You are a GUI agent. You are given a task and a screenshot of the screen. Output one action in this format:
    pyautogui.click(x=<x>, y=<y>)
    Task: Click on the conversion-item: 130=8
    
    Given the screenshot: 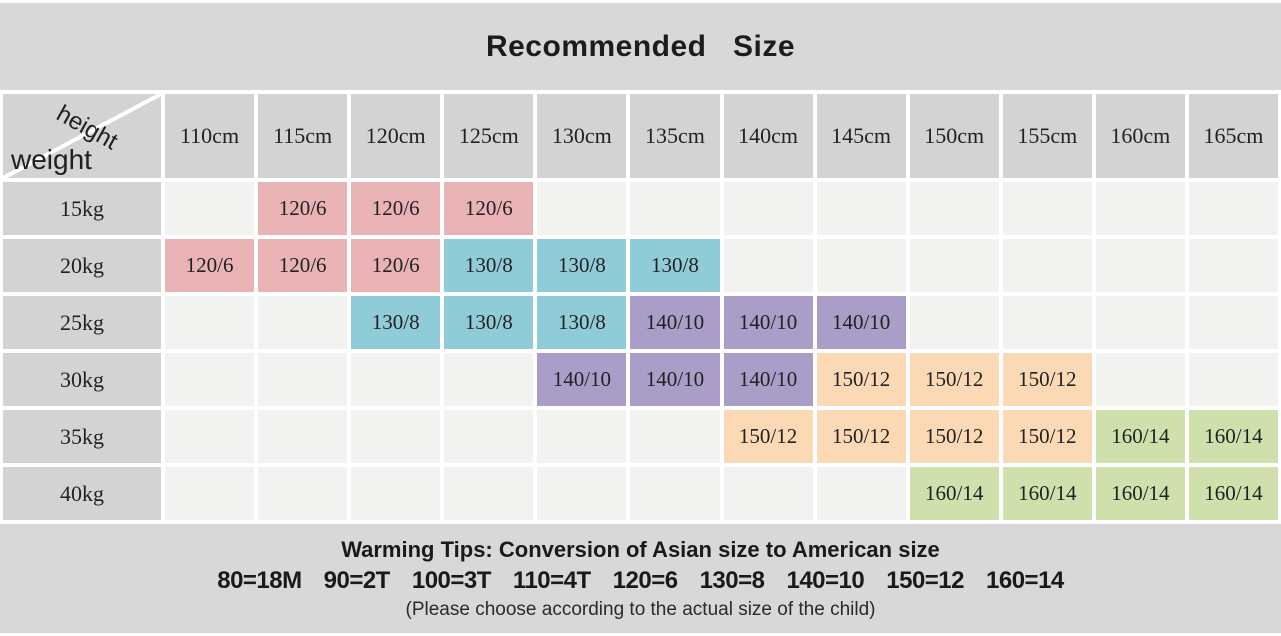 What is the action you would take?
    pyautogui.click(x=732, y=580)
    